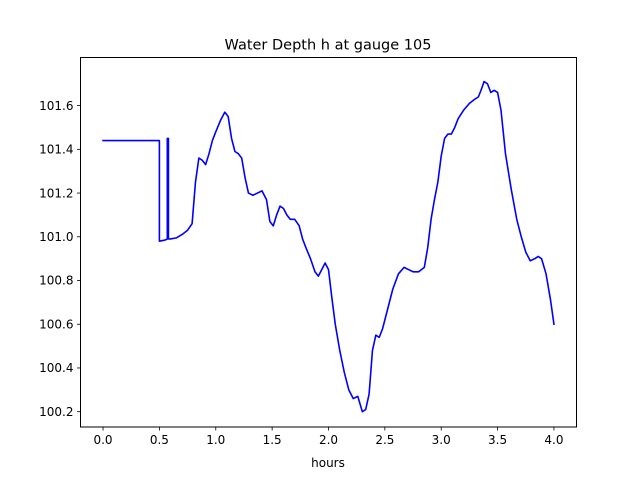 This screenshot has height=480, width=640. What do you see at coordinates (56, 237) in the screenshot?
I see `y-tick-label: 101.0` at bounding box center [56, 237].